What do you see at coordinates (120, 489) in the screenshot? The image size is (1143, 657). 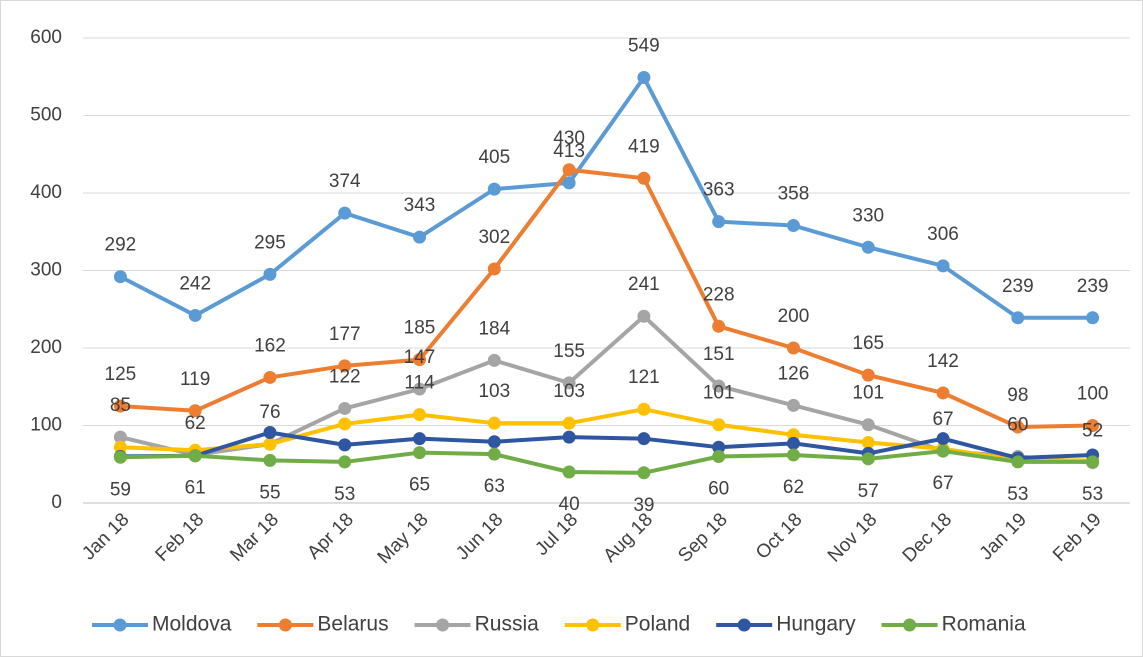 I see `data-label: 59` at bounding box center [120, 489].